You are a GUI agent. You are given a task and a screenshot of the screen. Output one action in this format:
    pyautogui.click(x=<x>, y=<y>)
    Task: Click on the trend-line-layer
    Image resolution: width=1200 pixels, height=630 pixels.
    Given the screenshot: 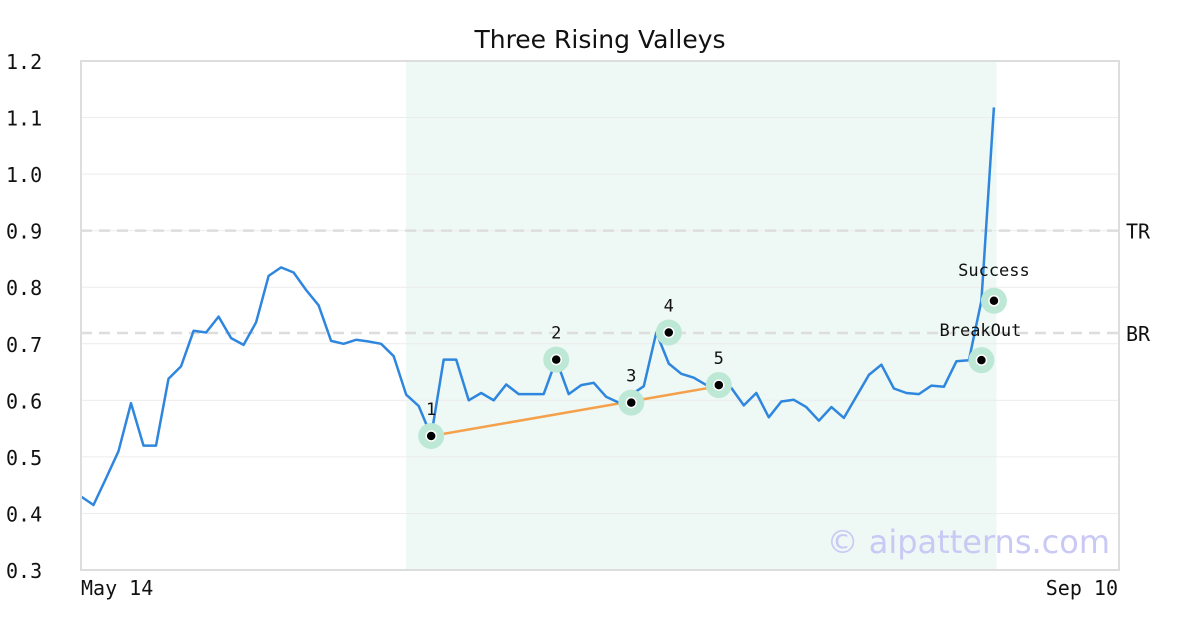 What is the action you would take?
    pyautogui.click(x=575, y=411)
    